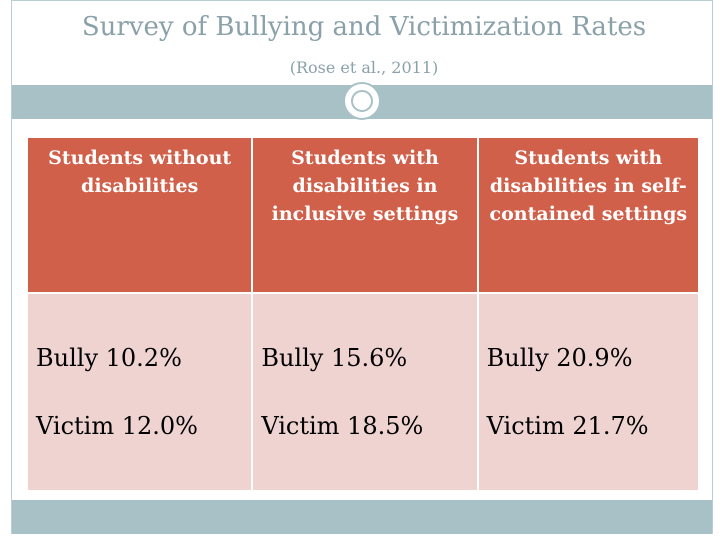  Describe the element at coordinates (362, 517) in the screenshot. I see `bottom-divider-band` at that location.